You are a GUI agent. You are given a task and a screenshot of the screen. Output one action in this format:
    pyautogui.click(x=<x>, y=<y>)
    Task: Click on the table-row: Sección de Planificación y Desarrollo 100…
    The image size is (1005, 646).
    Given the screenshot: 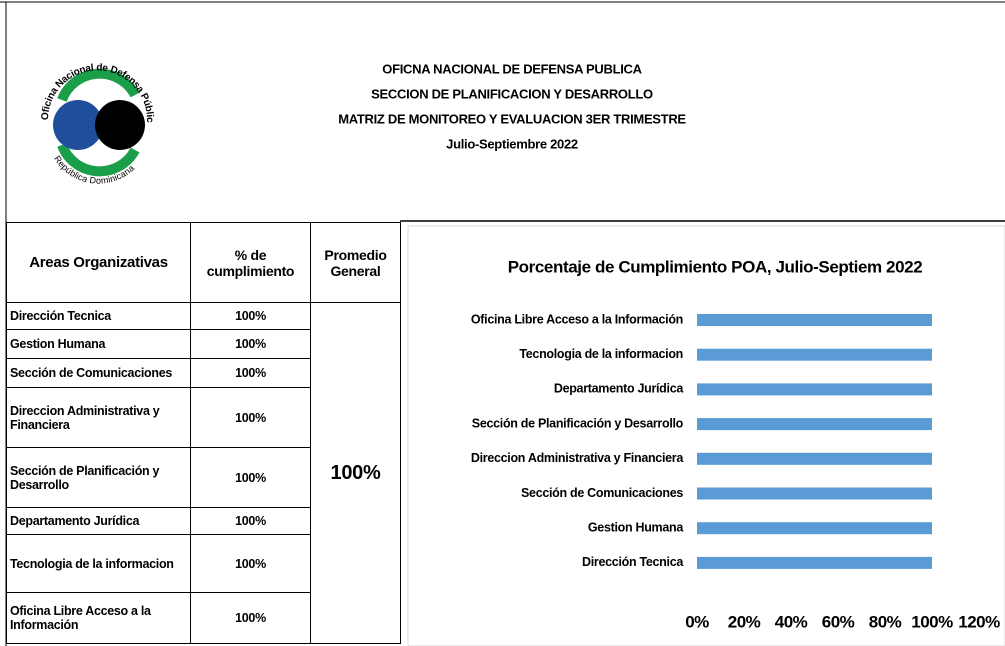 What is the action you would take?
    pyautogui.click(x=203, y=477)
    